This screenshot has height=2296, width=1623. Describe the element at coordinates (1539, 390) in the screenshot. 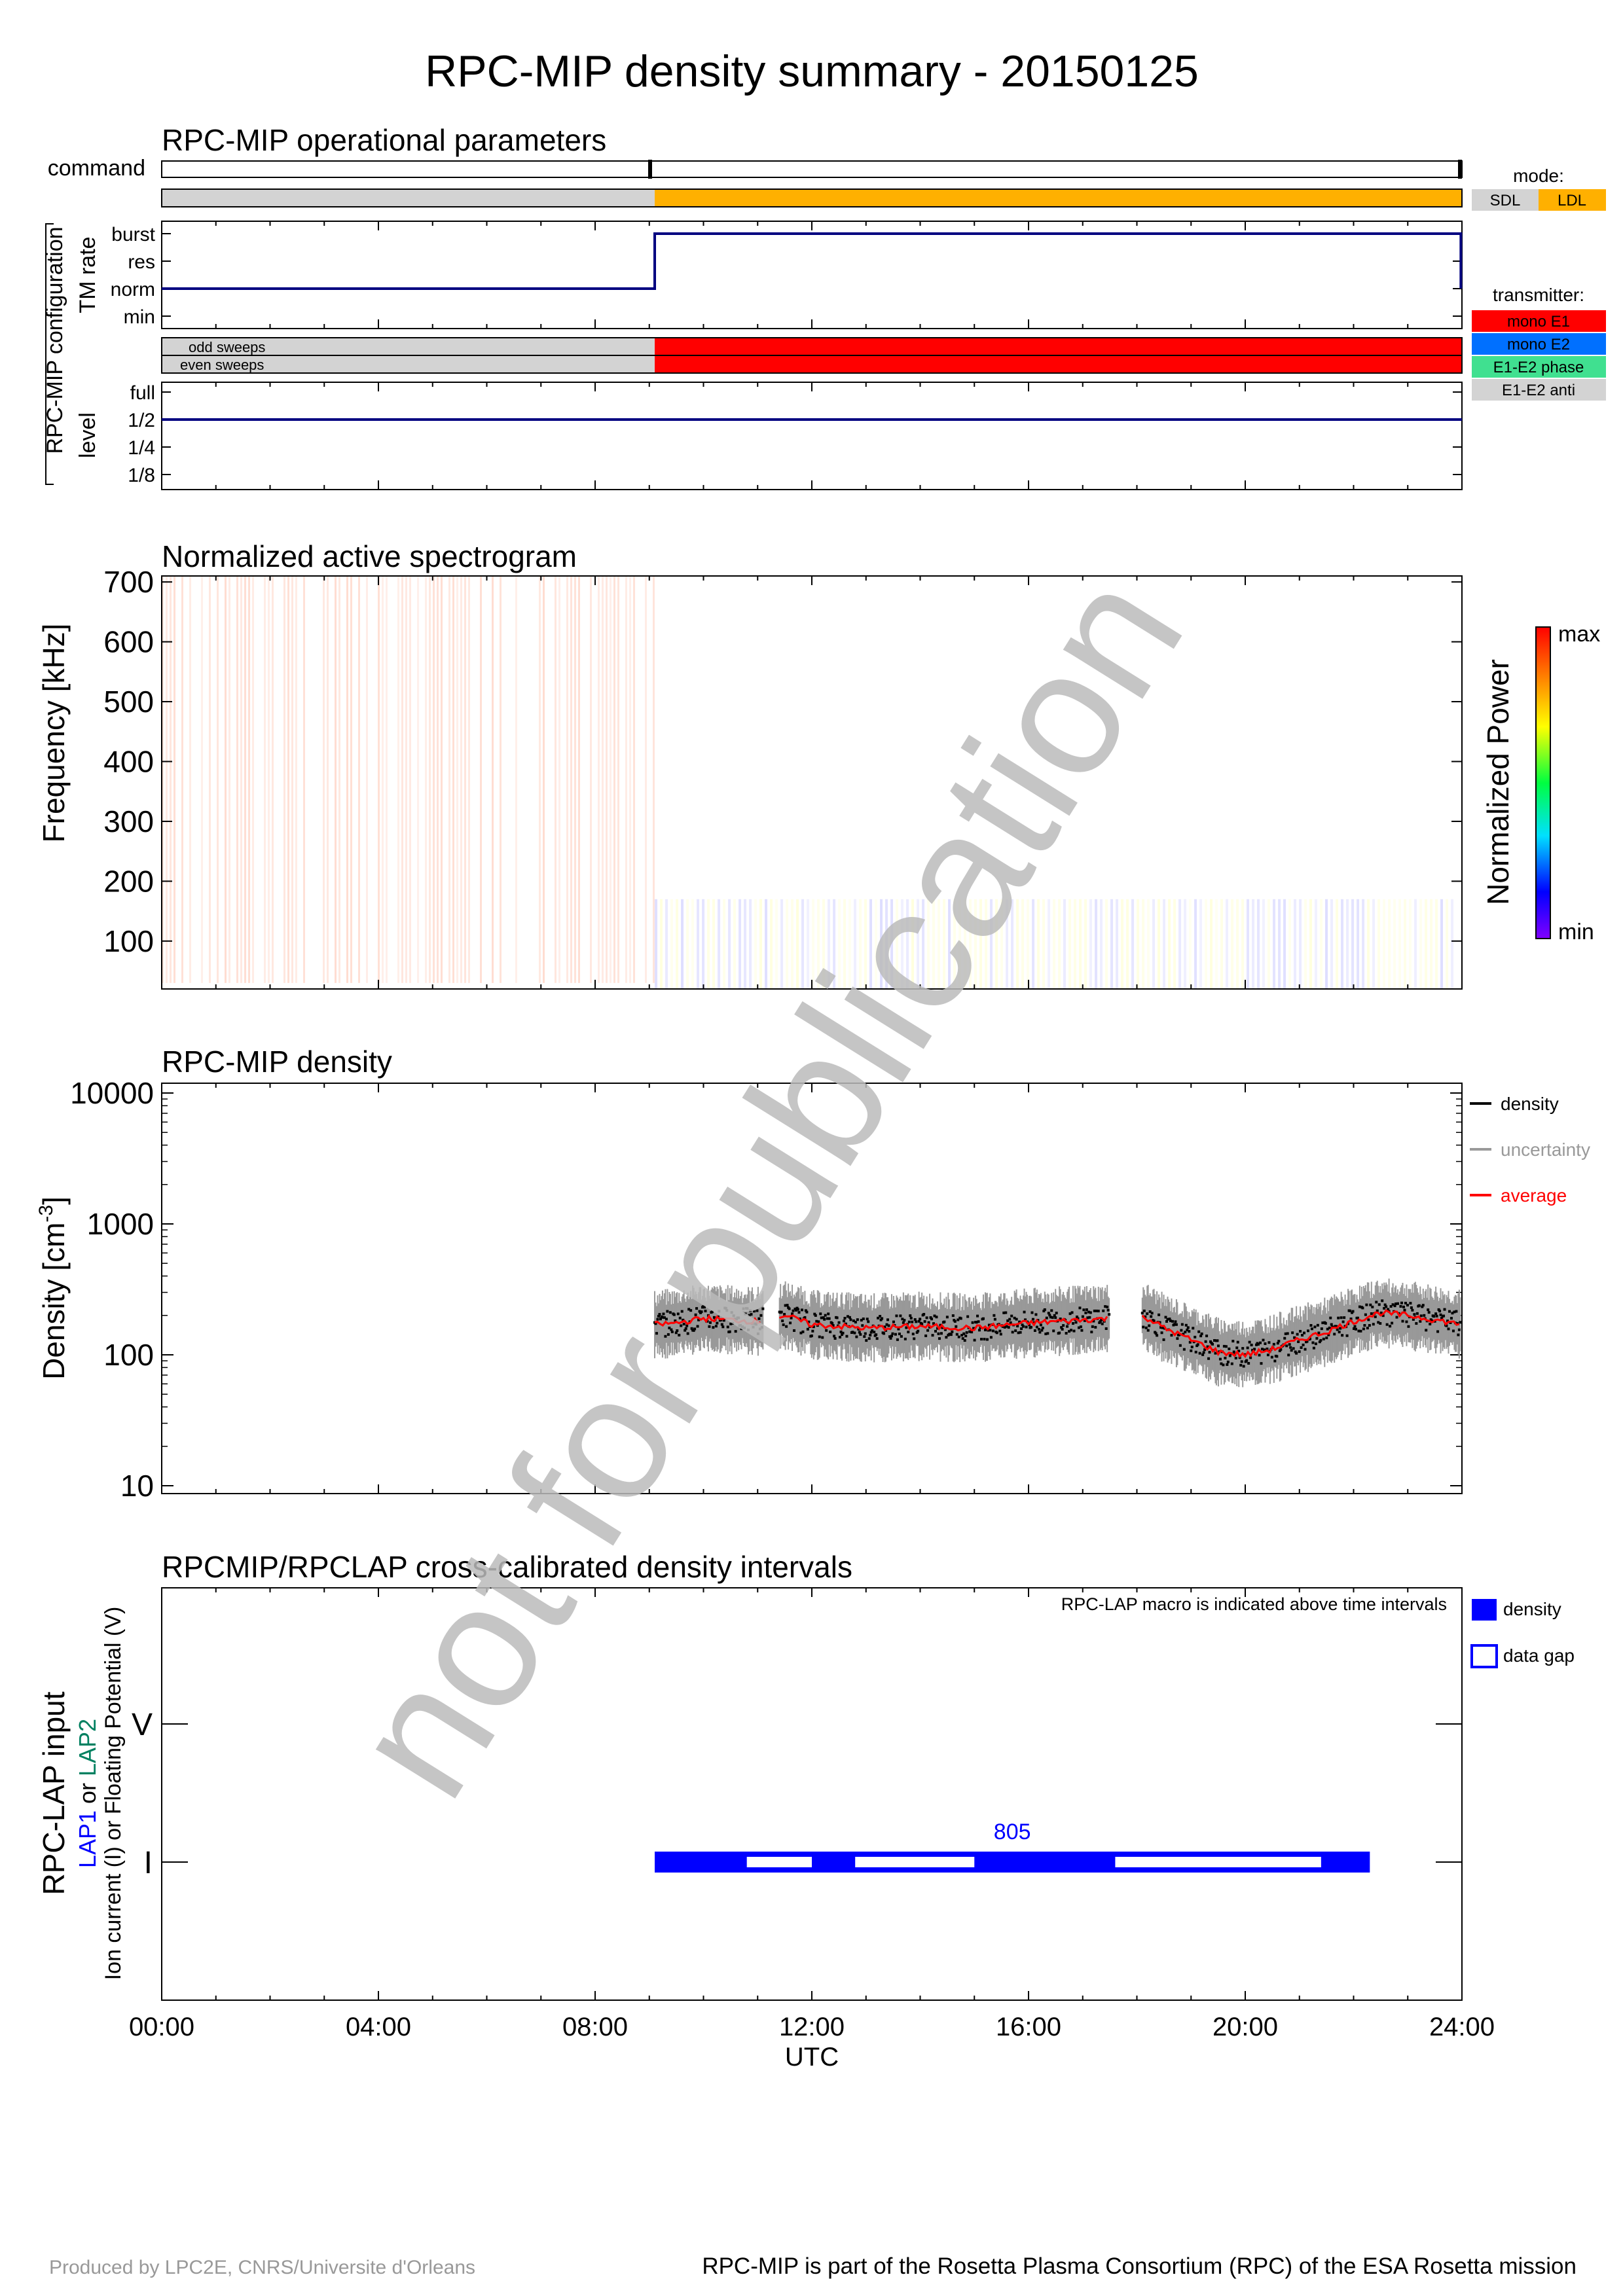

I see `transmitter-legend-swatch` at that location.